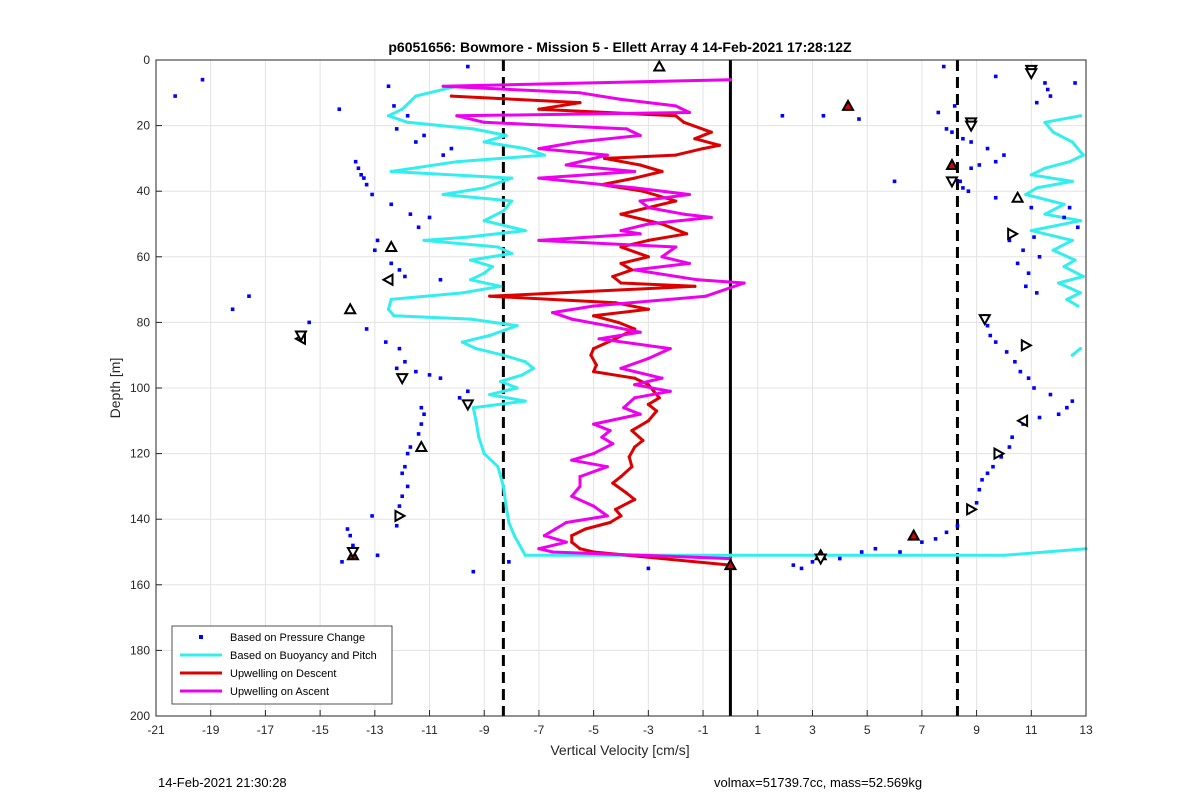  Describe the element at coordinates (620, 730) in the screenshot. I see `x-tick-labels: -21 -19 -17 -15 -13 -11 -9 -7 -5 -3 -1 1 3 5 7 9 11 13` at that location.